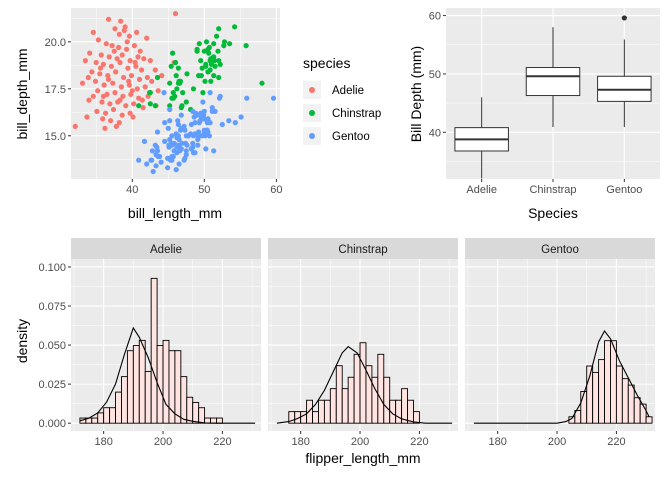  I want to click on facet-gentoo: Gentoo 180 200 220, so click(560, 343).